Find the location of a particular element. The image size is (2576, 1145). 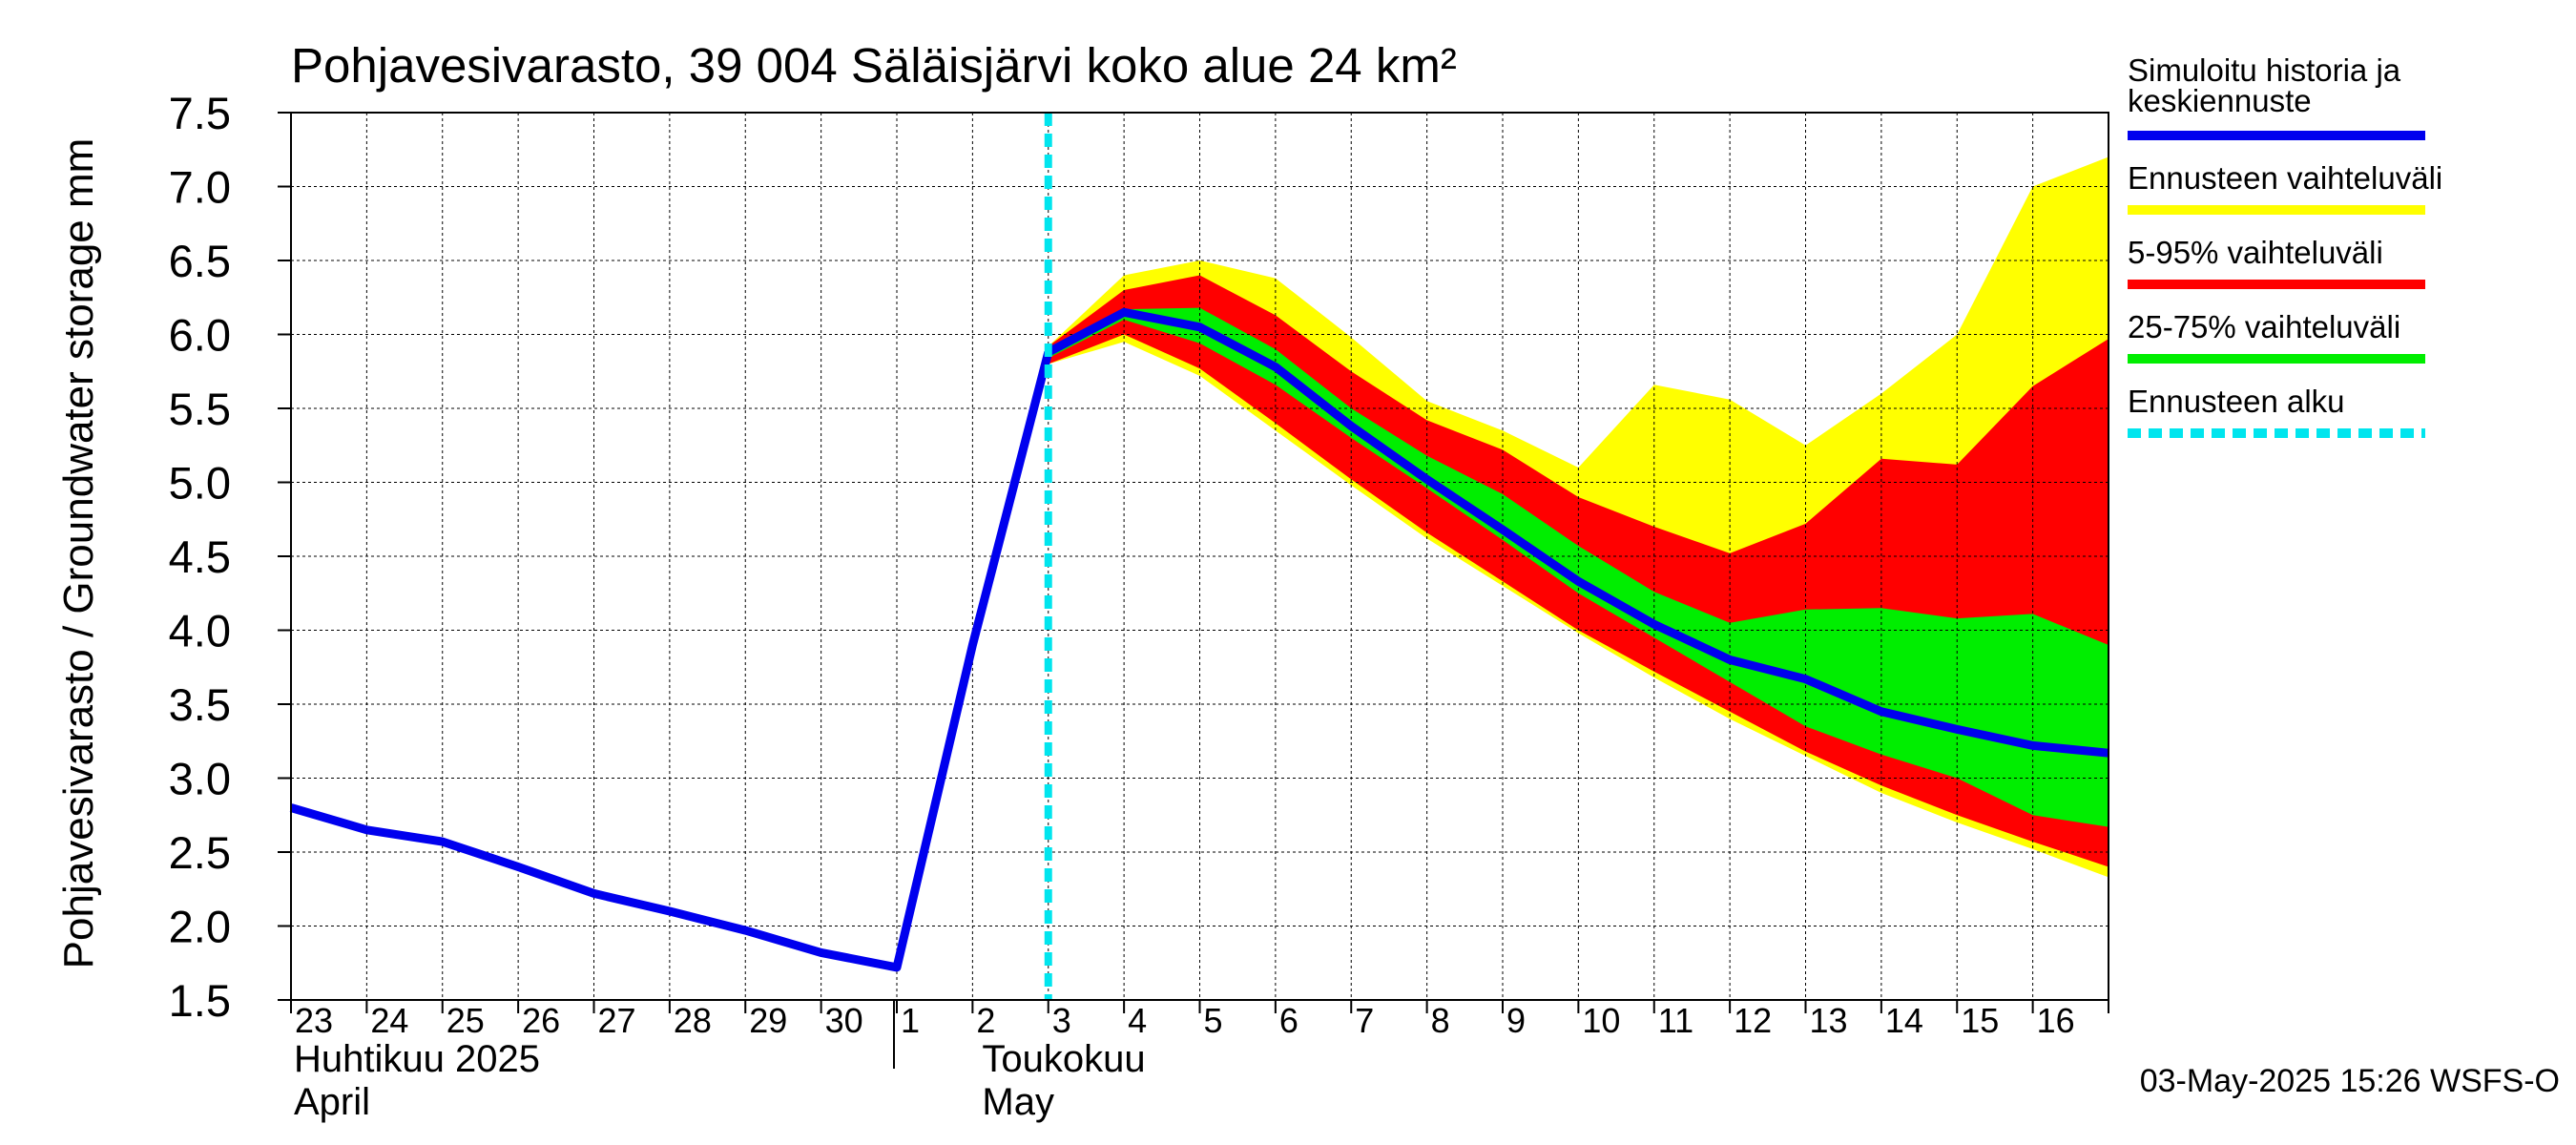

legend-label: Ennusteen vaihteluväli is located at coordinates (2285, 178).